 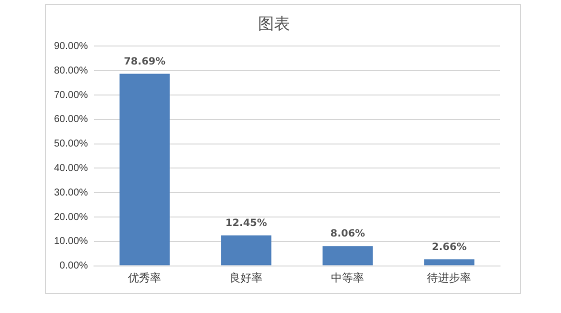 What do you see at coordinates (71, 95) in the screenshot?
I see `y-tick-label: 70.00%` at bounding box center [71, 95].